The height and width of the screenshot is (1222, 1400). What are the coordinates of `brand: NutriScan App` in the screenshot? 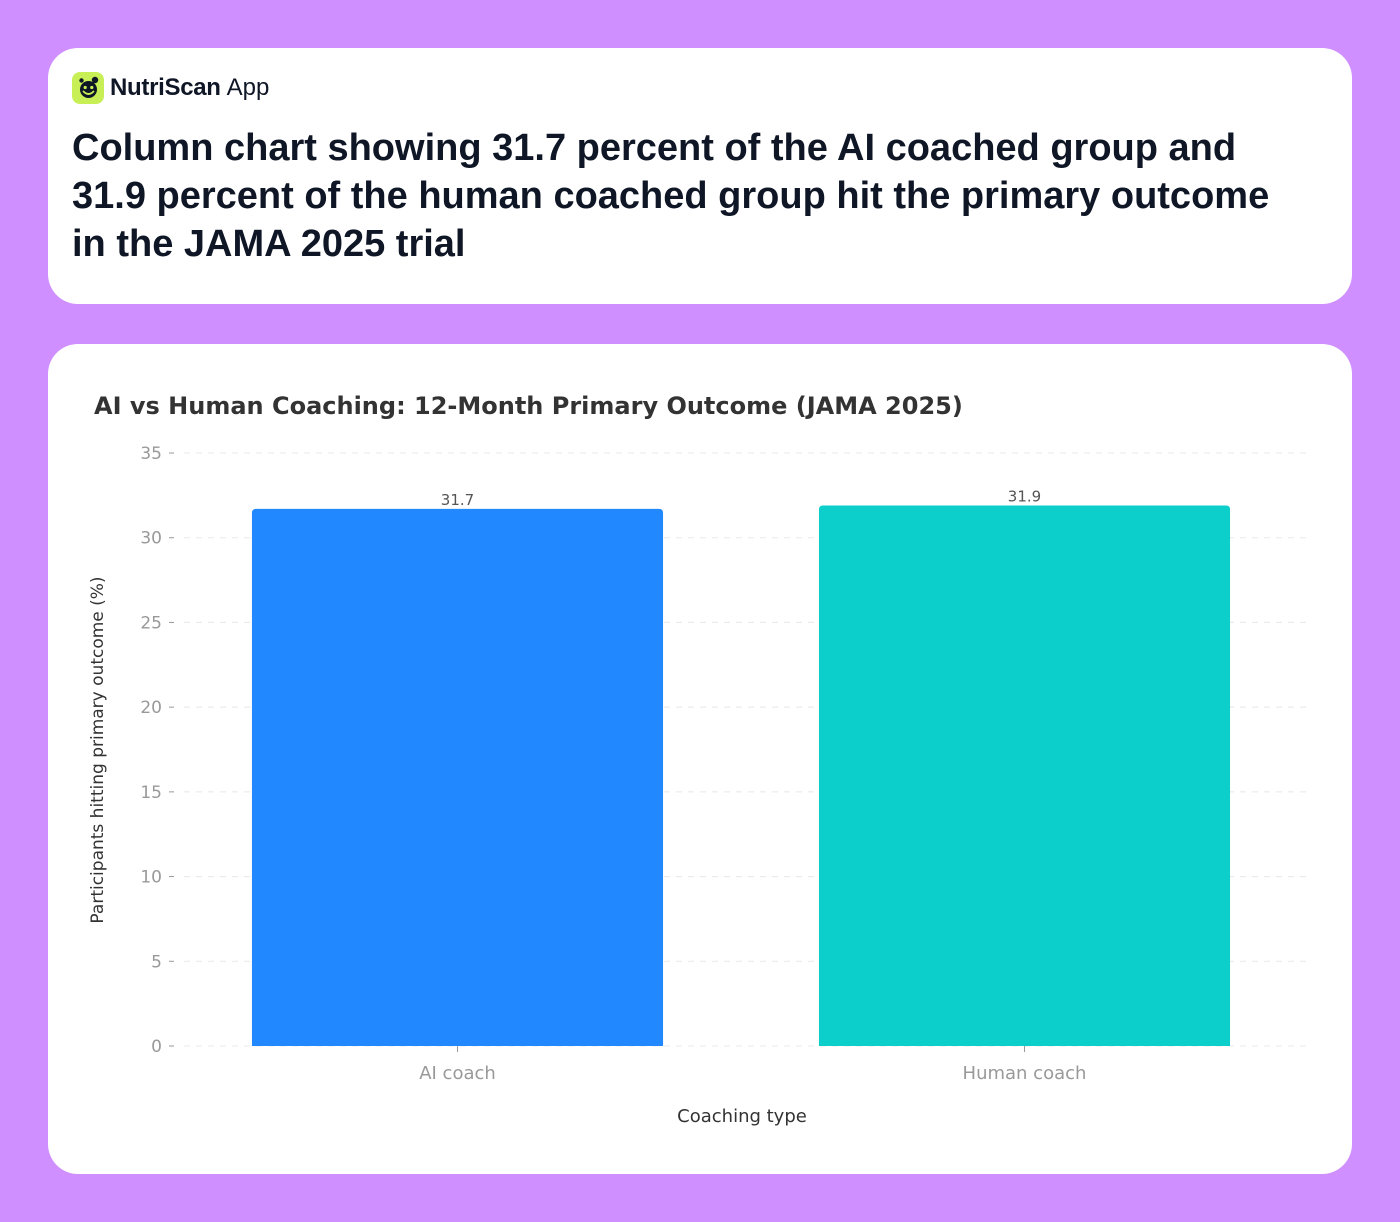 It's located at (170, 88).